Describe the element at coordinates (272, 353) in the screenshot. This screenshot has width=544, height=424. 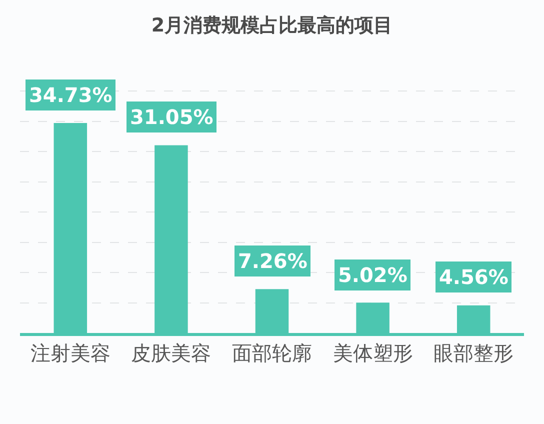
I see `x-tick-label: 面部轮廓` at that location.